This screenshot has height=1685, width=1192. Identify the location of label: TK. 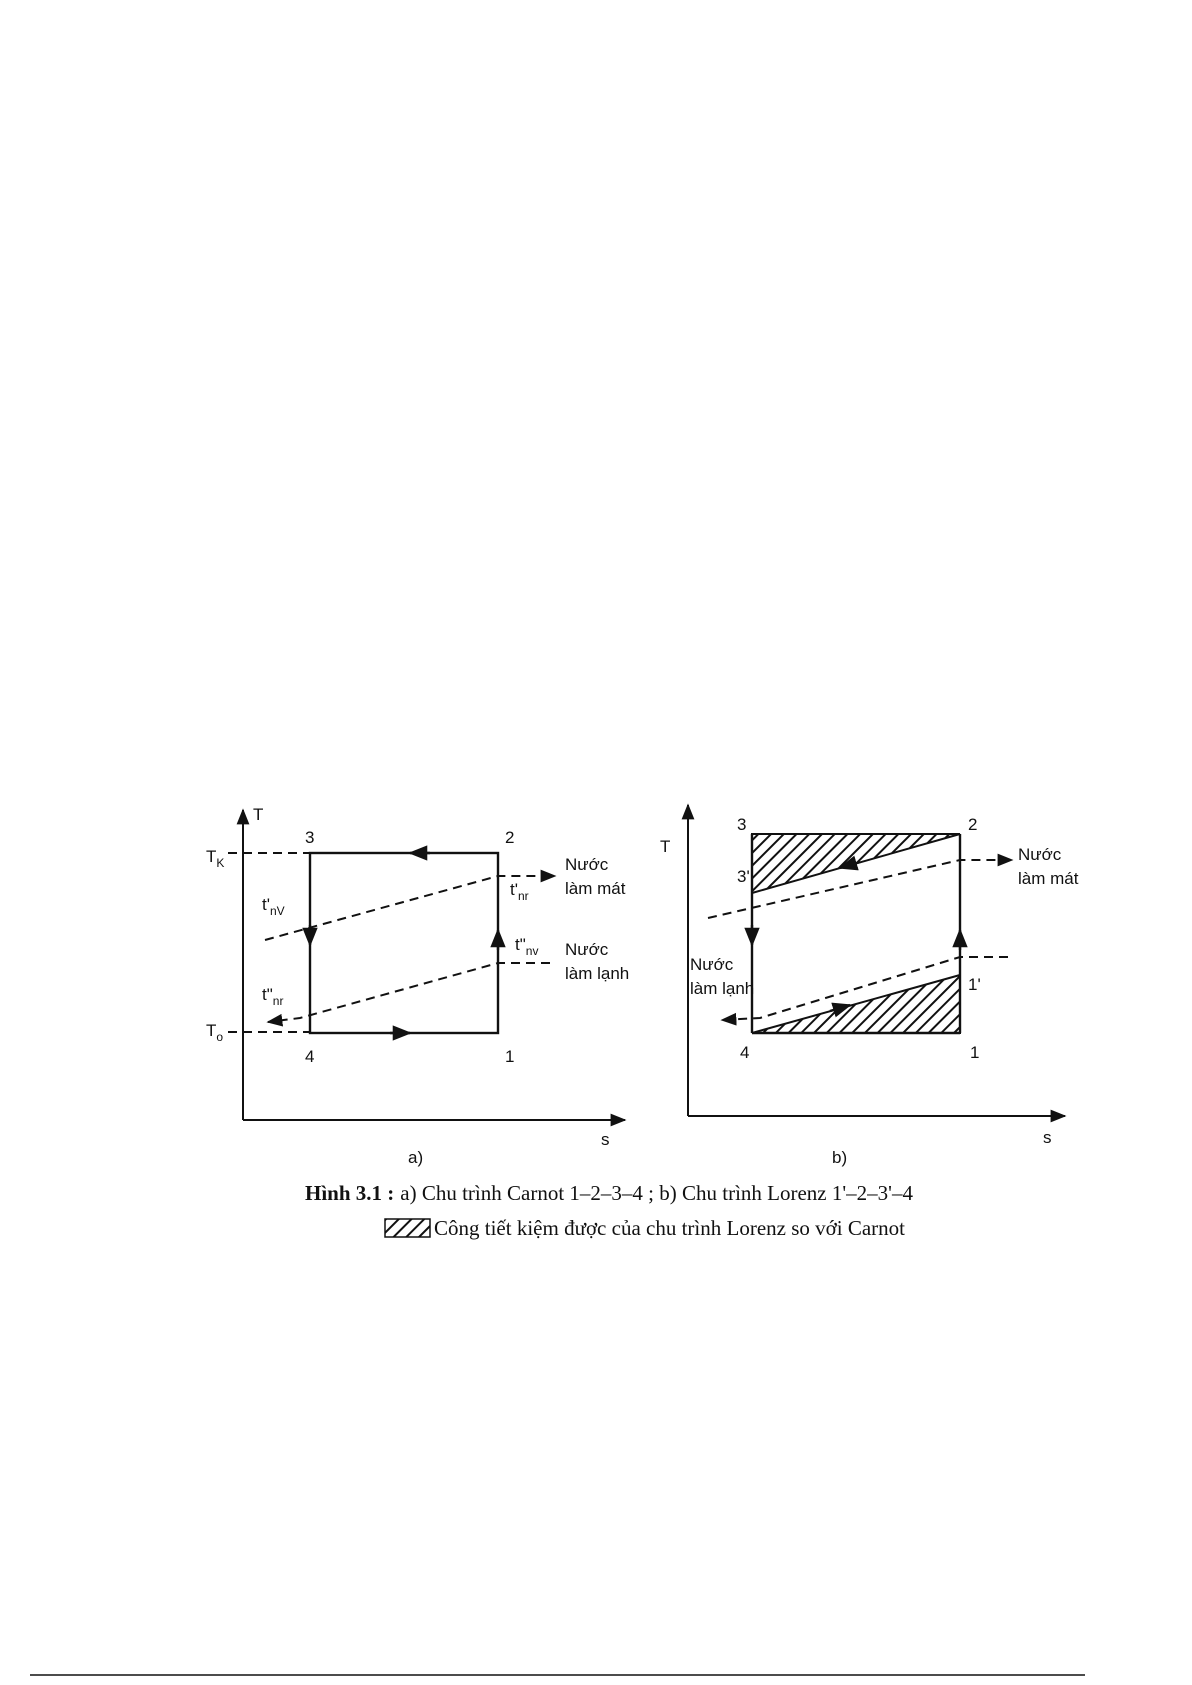
(215, 858).